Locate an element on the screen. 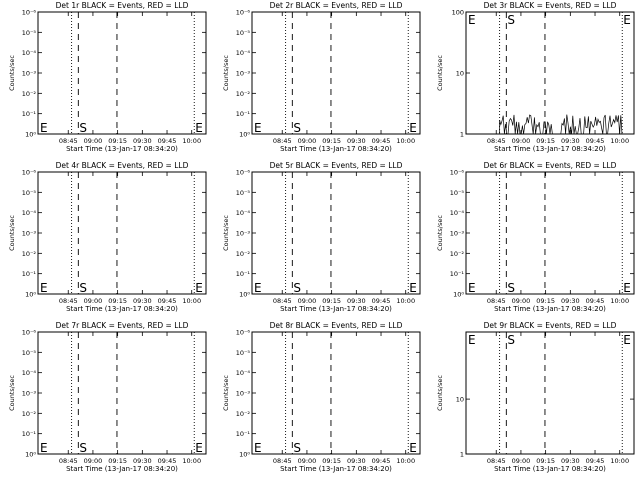 Image resolution: width=640 pixels, height=480 pixels. panel-title: Det 9r BLACK = Events, RED = LLD is located at coordinates (550, 325).